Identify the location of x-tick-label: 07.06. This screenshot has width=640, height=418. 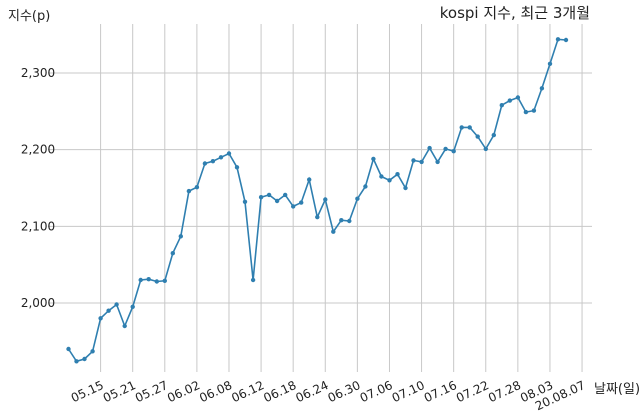
(376, 391).